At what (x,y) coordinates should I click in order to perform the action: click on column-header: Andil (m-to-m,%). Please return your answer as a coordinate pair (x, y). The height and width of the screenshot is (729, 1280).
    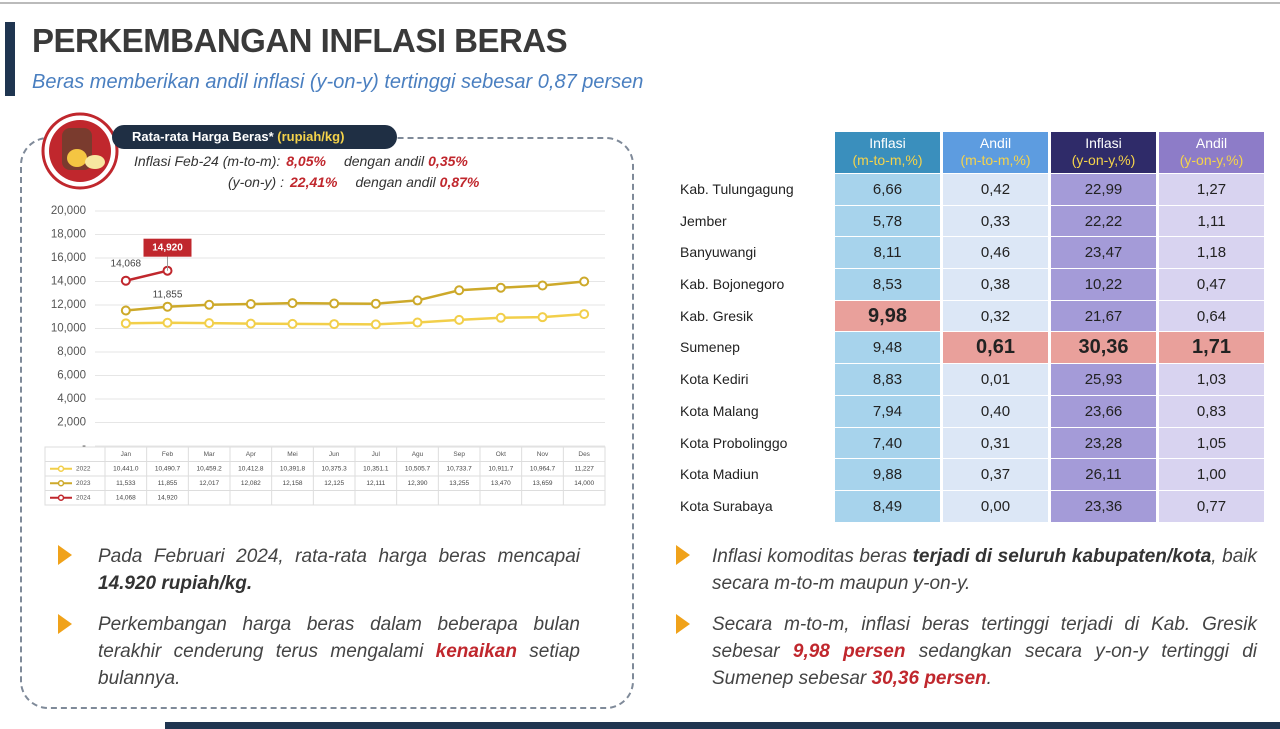
    Looking at the image, I should click on (995, 152).